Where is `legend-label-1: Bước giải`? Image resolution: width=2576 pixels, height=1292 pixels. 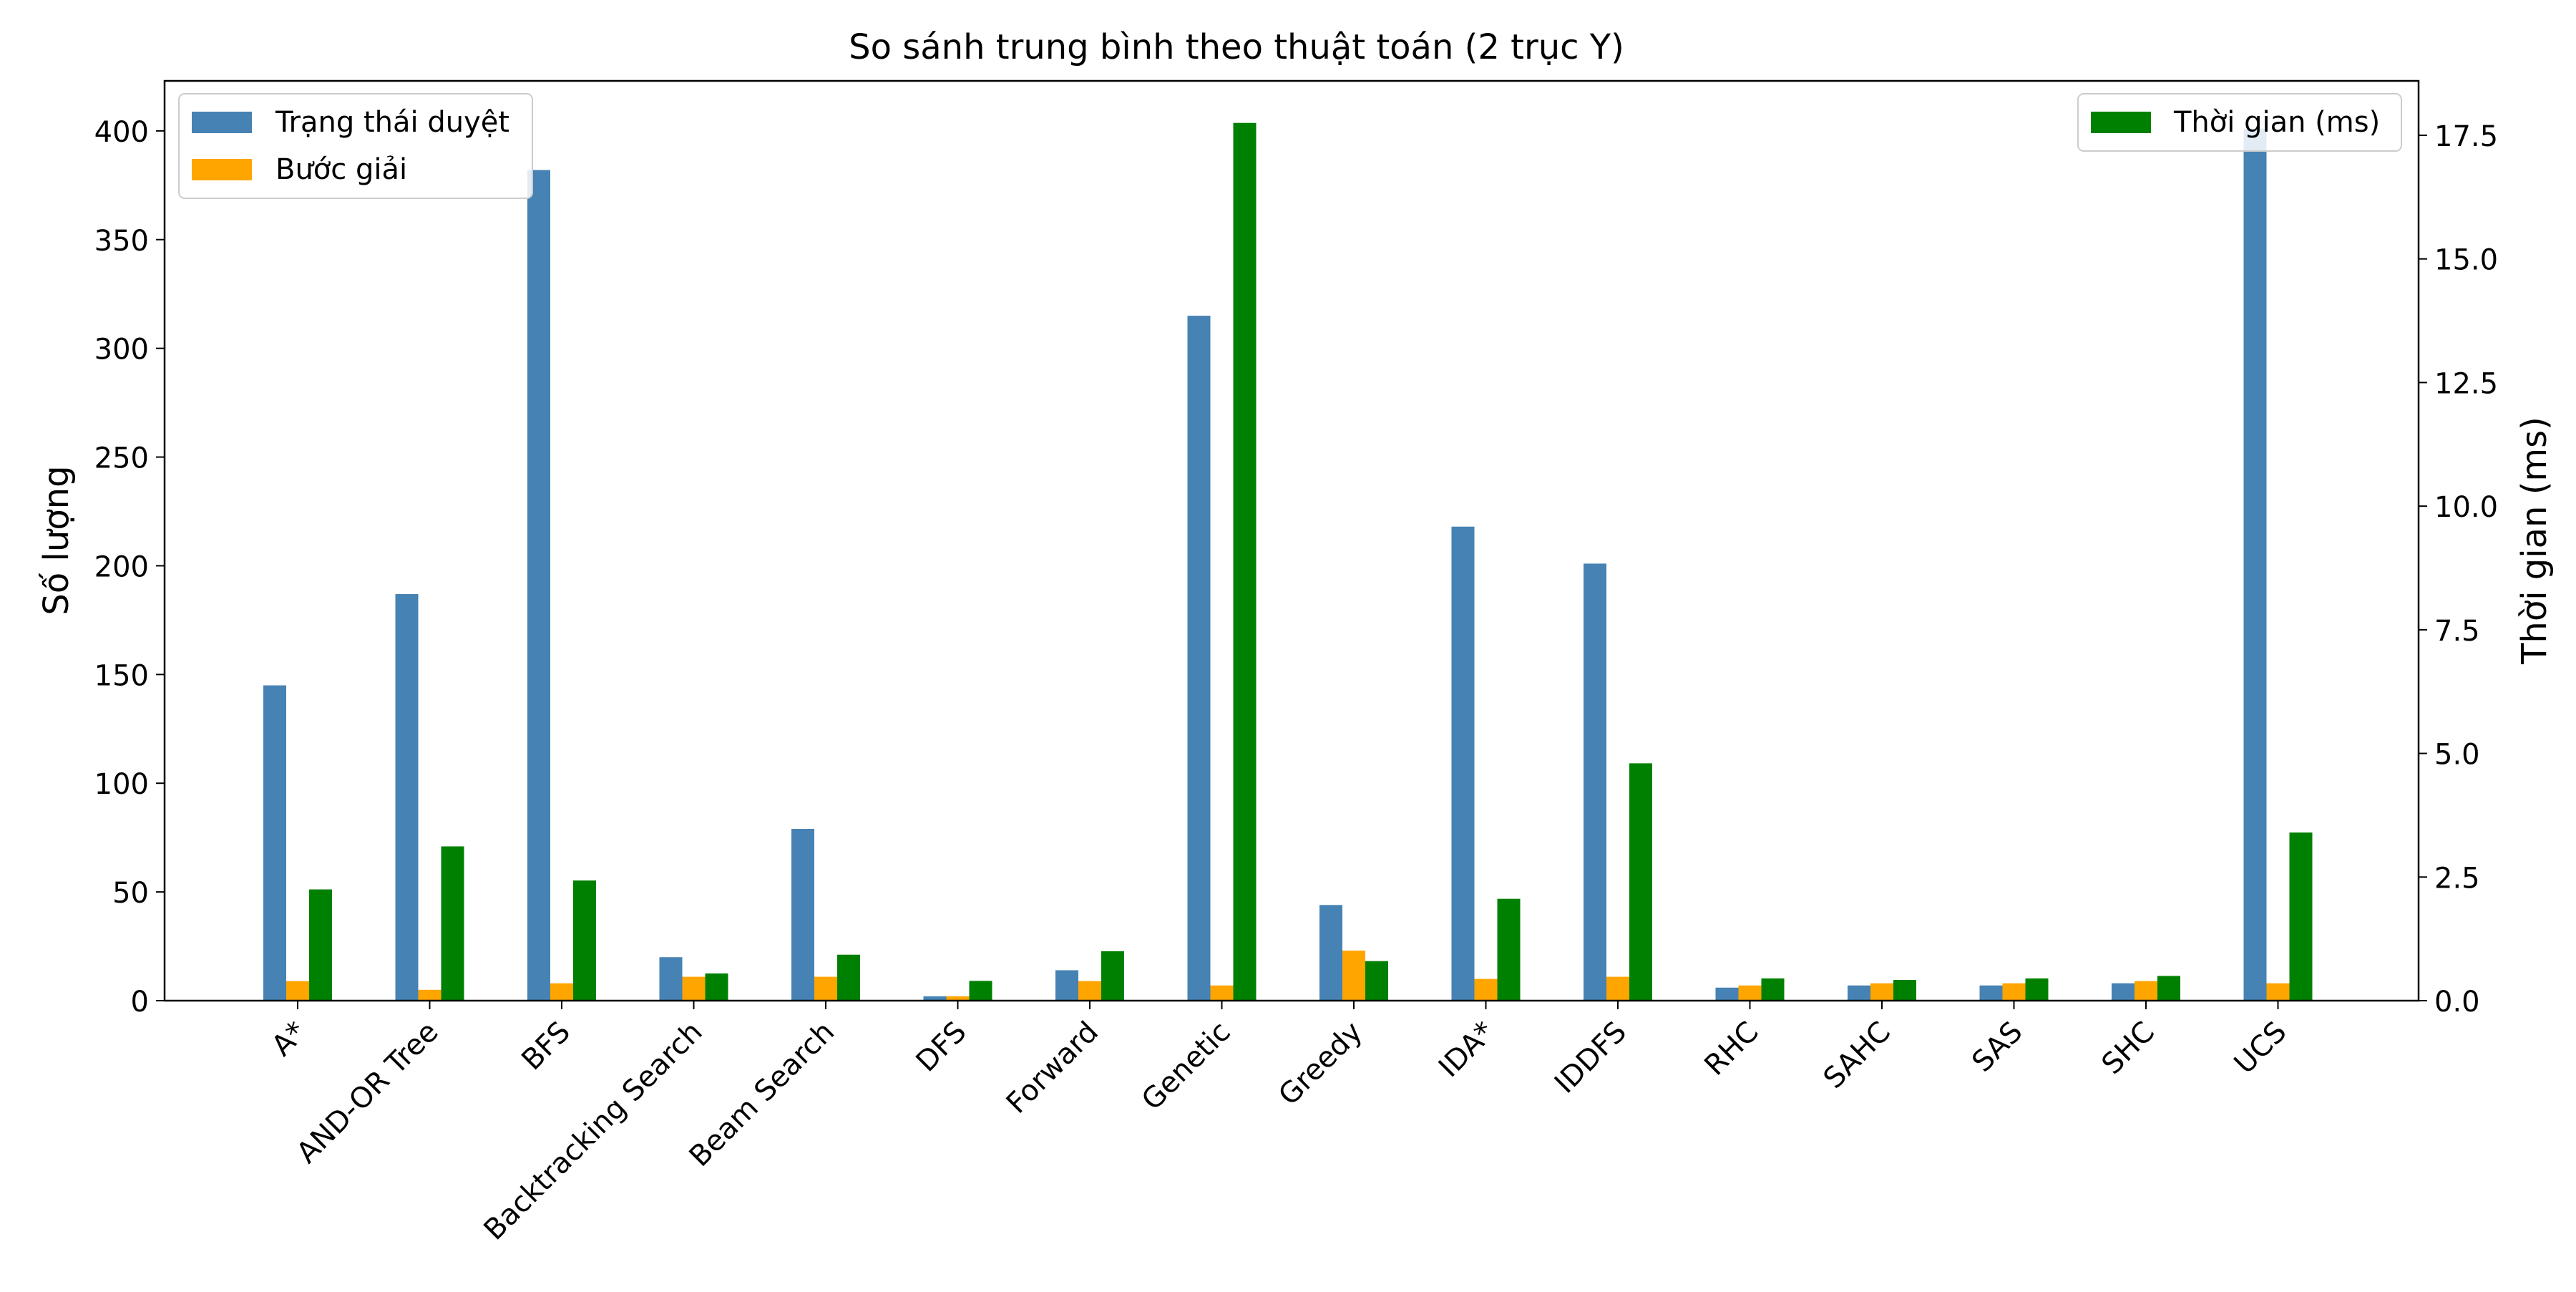
legend-label-1: Bước giải is located at coordinates (341, 169).